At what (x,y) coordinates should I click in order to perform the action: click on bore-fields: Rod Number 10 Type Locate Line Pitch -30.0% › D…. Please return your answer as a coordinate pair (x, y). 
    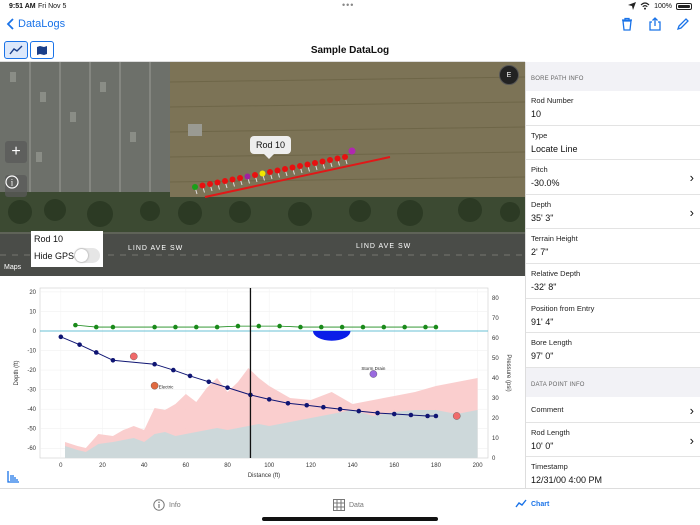
    Looking at the image, I should click on (613, 229).